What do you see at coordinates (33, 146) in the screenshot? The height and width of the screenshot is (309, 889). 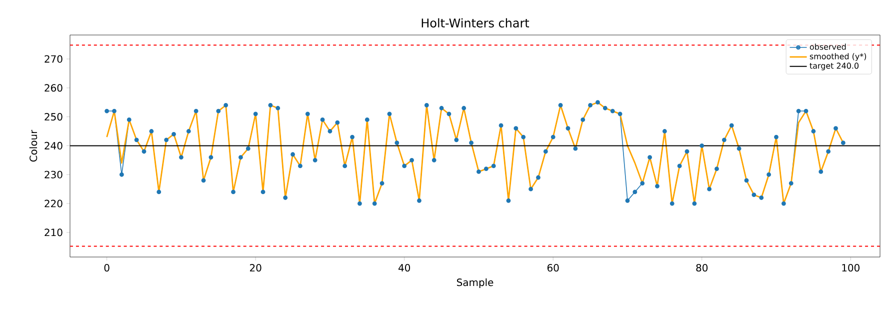 I see `y-axis-title: Colour` at bounding box center [33, 146].